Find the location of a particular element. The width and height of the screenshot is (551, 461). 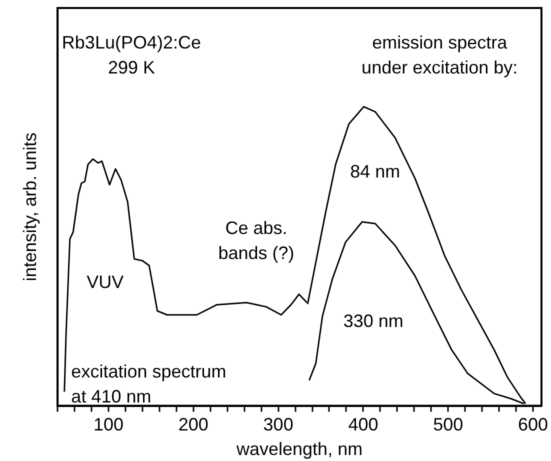

y-axis-title: intensity, arb. units is located at coordinates (30, 207).